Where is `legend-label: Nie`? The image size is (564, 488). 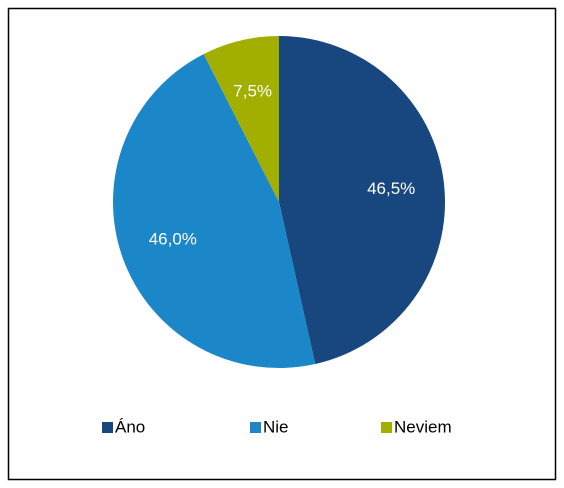
legend-label: Nie is located at coordinates (276, 426).